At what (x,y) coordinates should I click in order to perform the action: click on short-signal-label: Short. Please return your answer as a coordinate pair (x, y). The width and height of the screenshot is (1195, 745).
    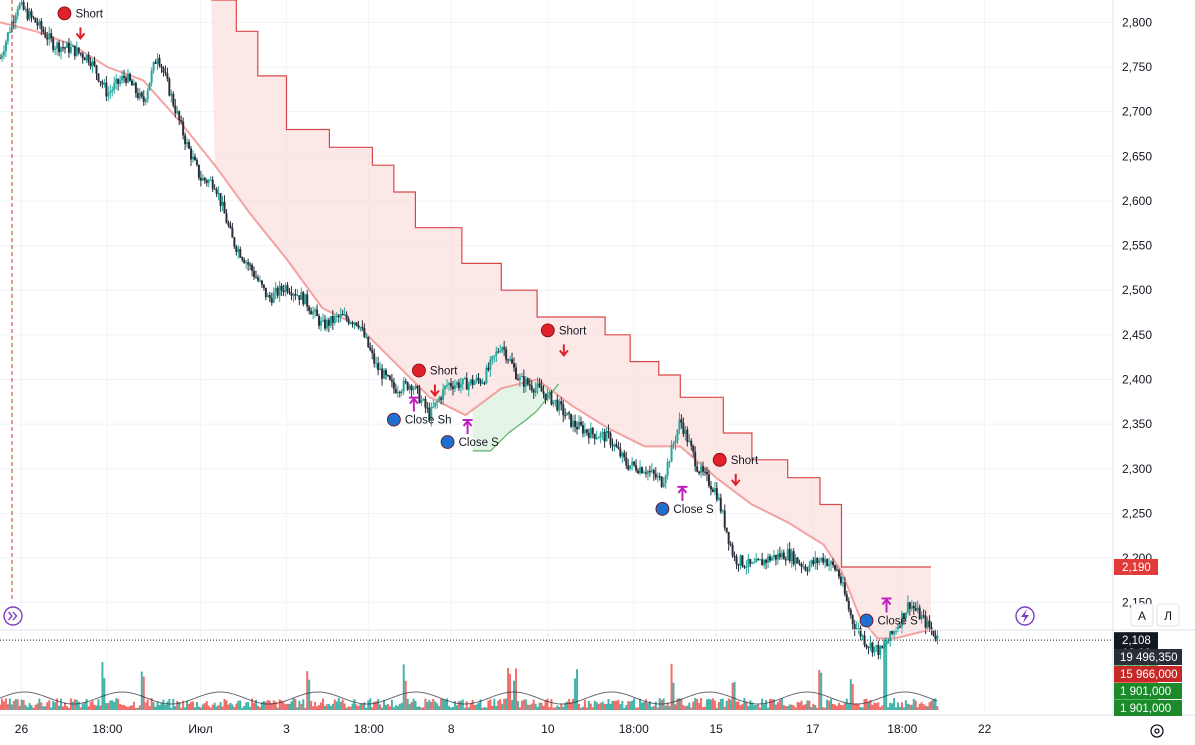
    Looking at the image, I should click on (573, 331).